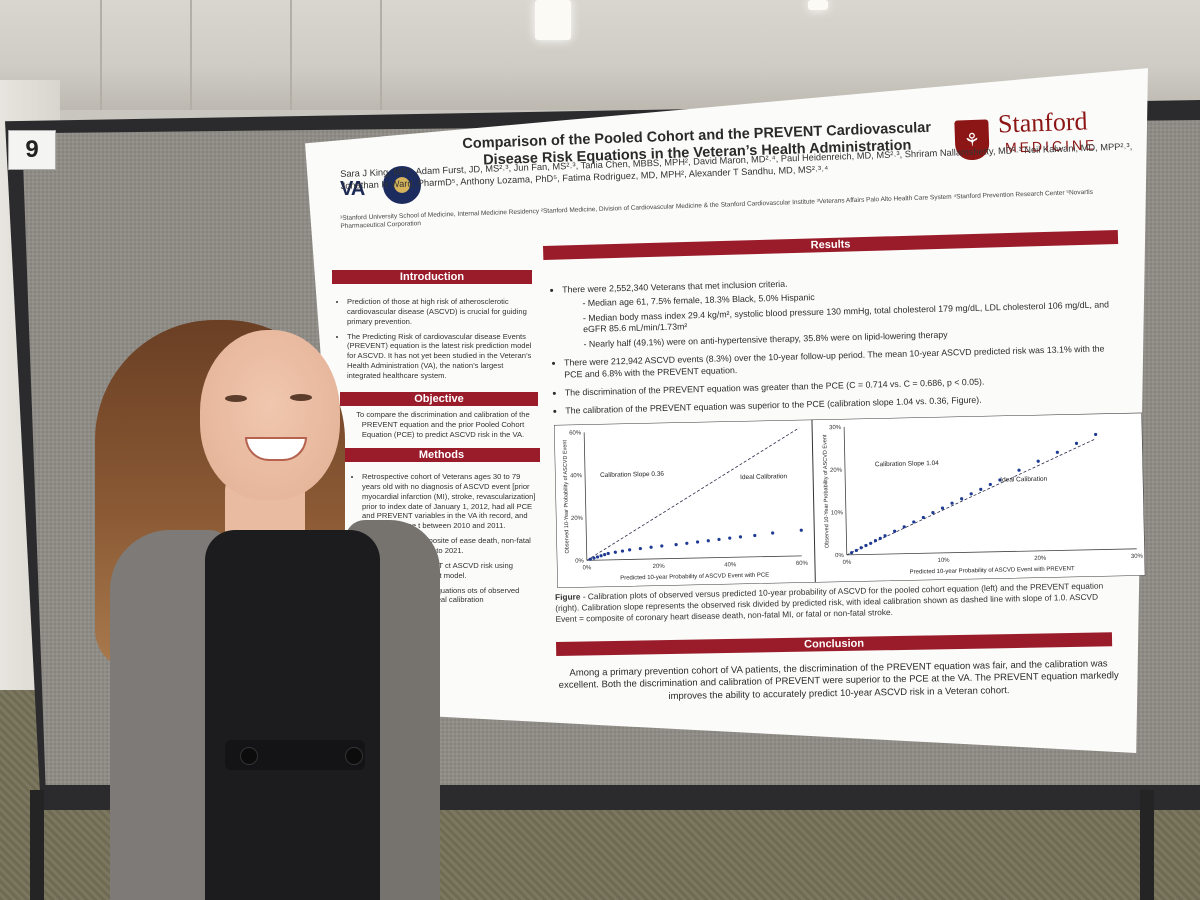 The width and height of the screenshot is (1200, 900). Describe the element at coordinates (600, 55) in the screenshot. I see `ceiling` at that location.